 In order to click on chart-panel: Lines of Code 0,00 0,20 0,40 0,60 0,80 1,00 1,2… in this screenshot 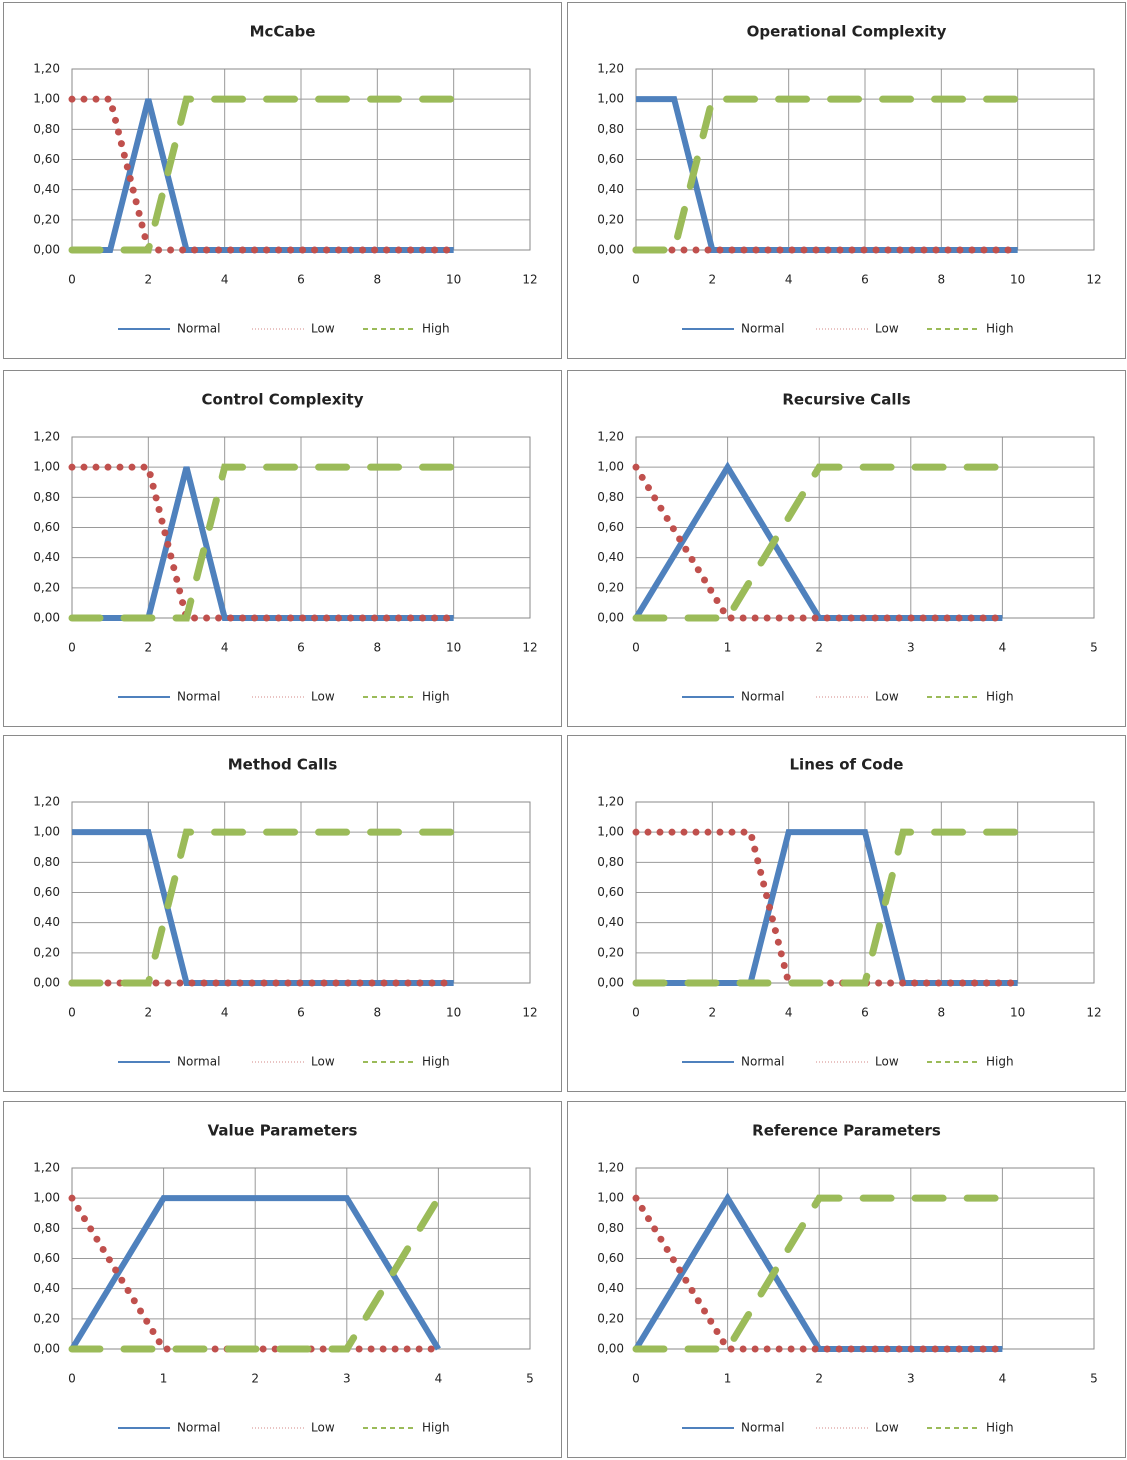, I will do `click(846, 913)`.